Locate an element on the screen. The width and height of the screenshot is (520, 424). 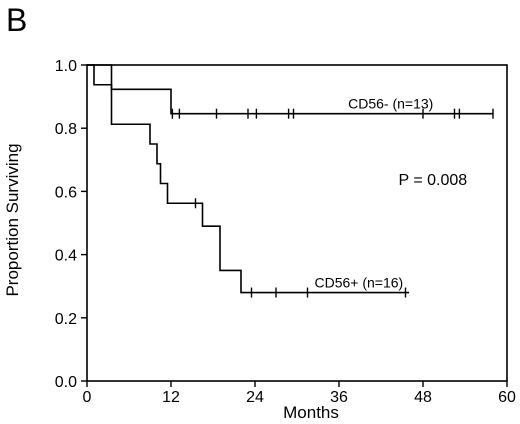
x-tick-label: 12 is located at coordinates (171, 397).